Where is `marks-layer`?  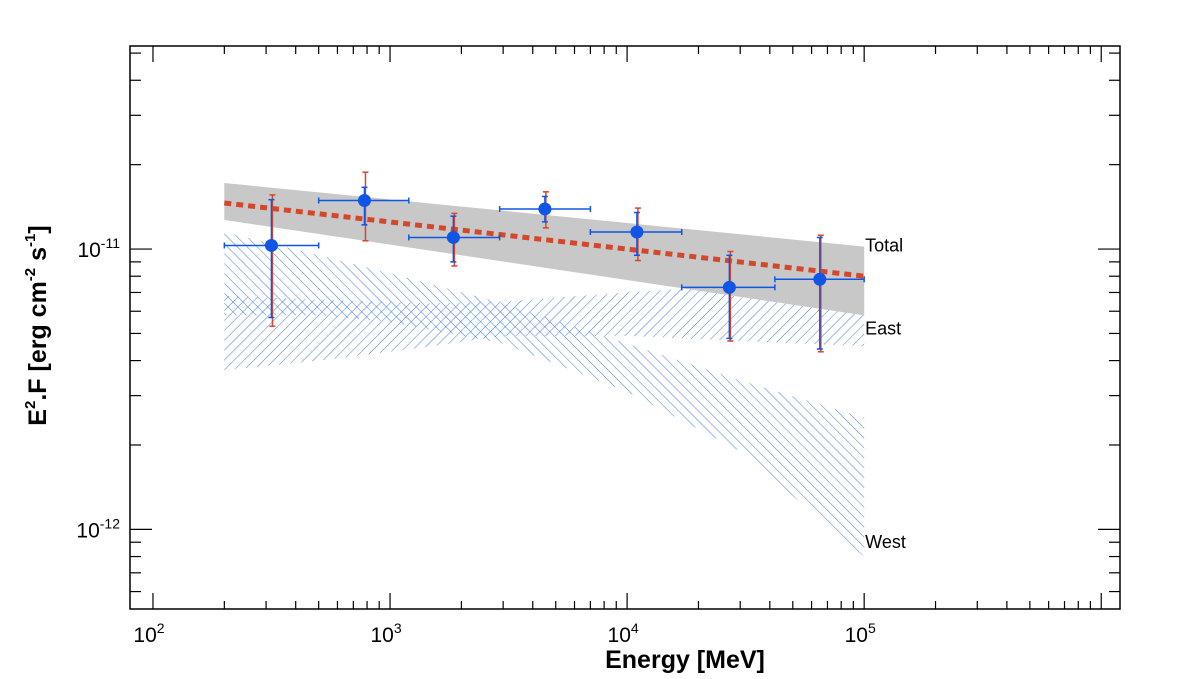 marks-layer is located at coordinates (544, 262).